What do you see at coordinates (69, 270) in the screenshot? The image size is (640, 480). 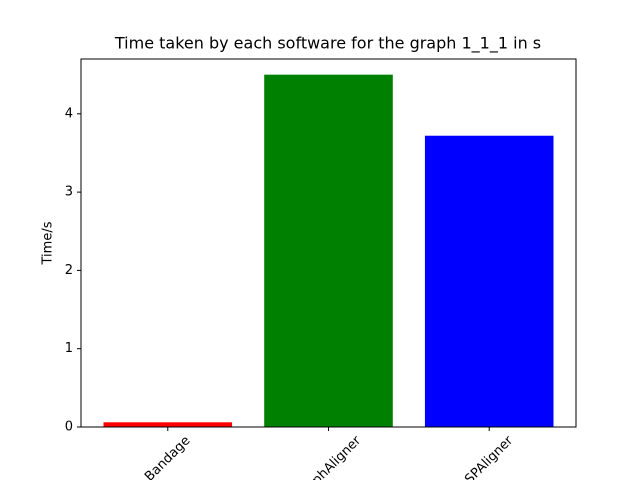 I see `y-tick-label: 2` at bounding box center [69, 270].